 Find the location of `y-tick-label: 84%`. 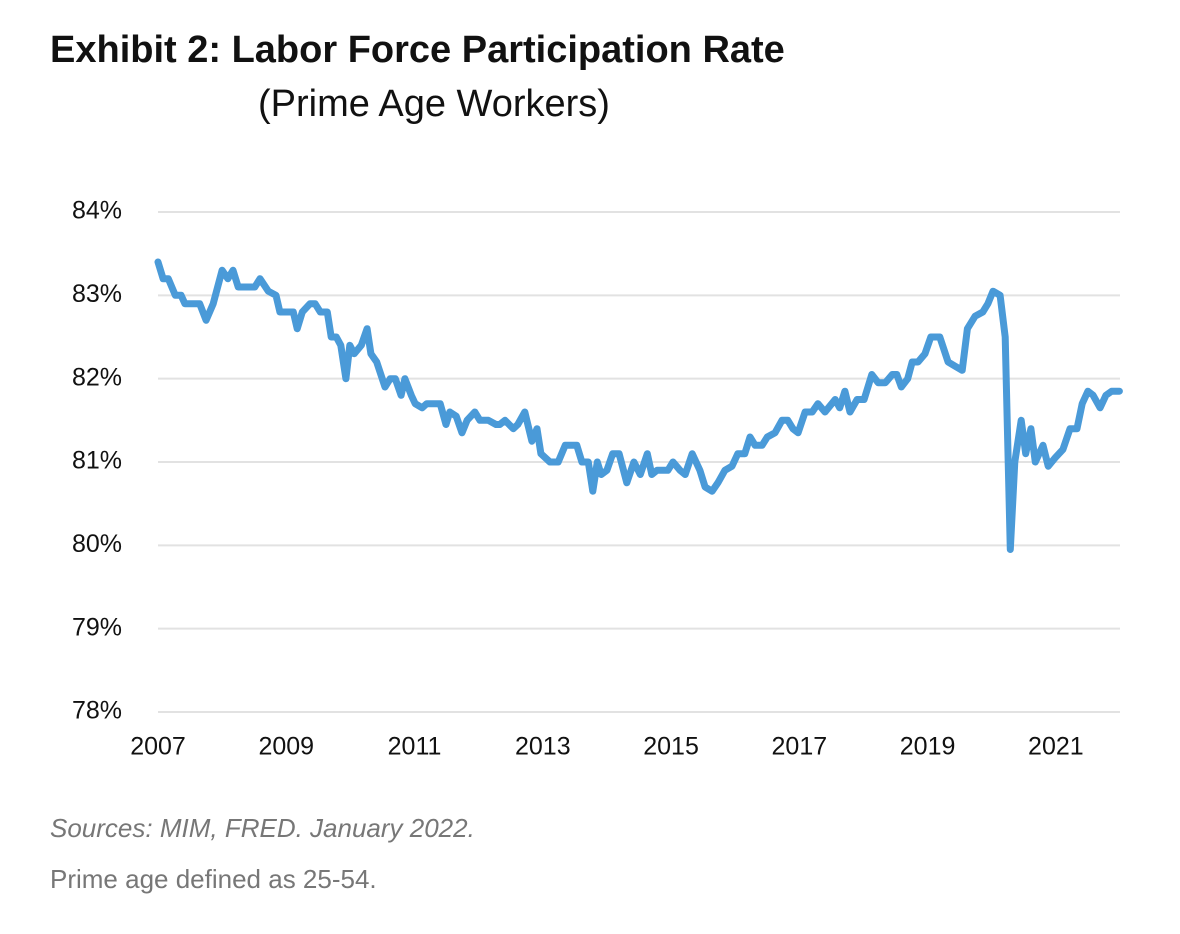

y-tick-label: 84% is located at coordinates (97, 211).